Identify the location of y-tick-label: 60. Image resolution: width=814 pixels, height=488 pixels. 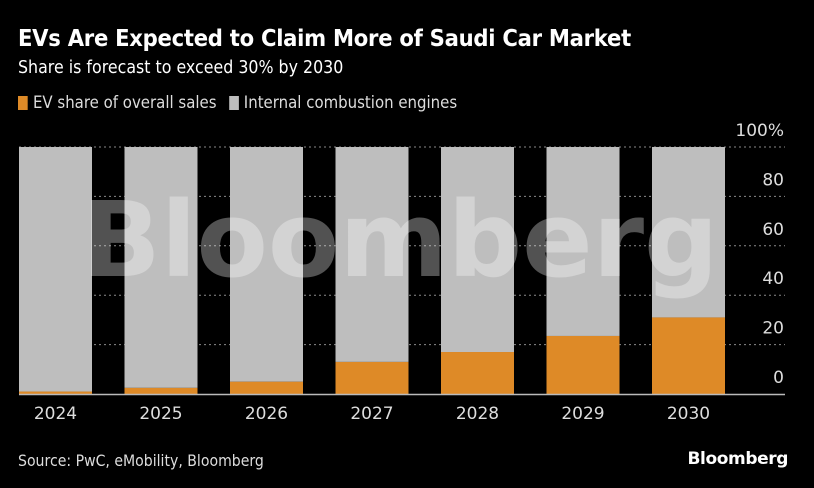
(773, 230).